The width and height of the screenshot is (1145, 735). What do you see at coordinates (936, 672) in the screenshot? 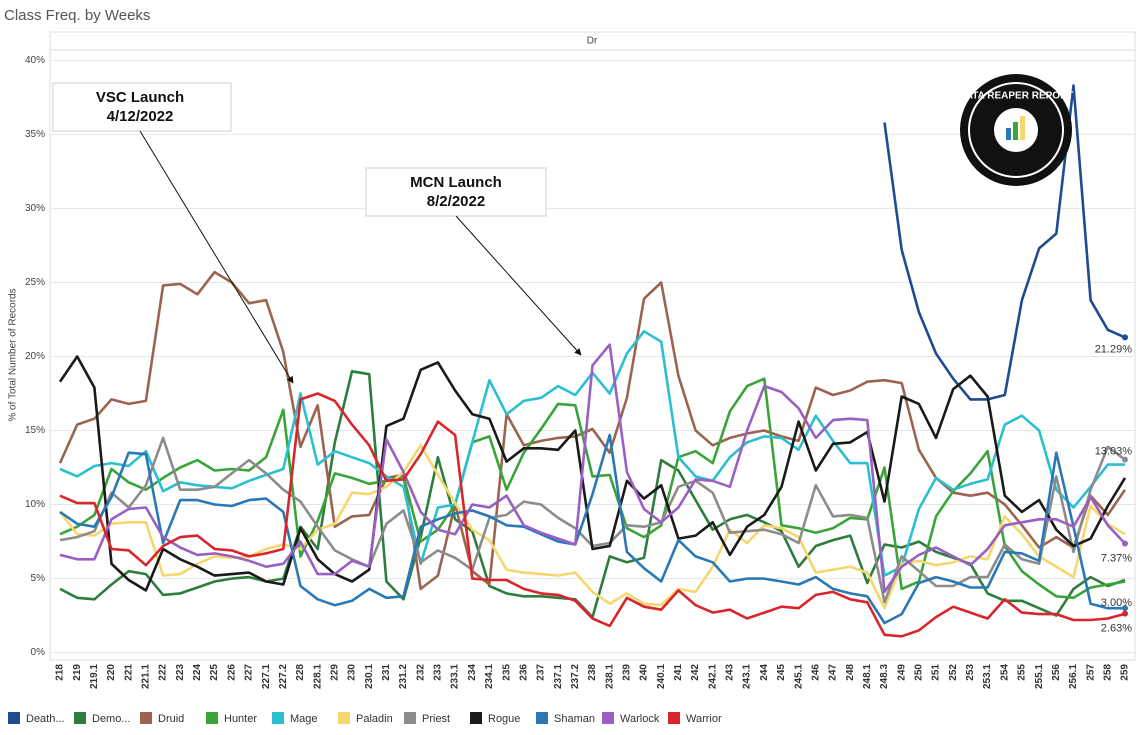
I see `x-tick-label: 251` at bounding box center [936, 672].